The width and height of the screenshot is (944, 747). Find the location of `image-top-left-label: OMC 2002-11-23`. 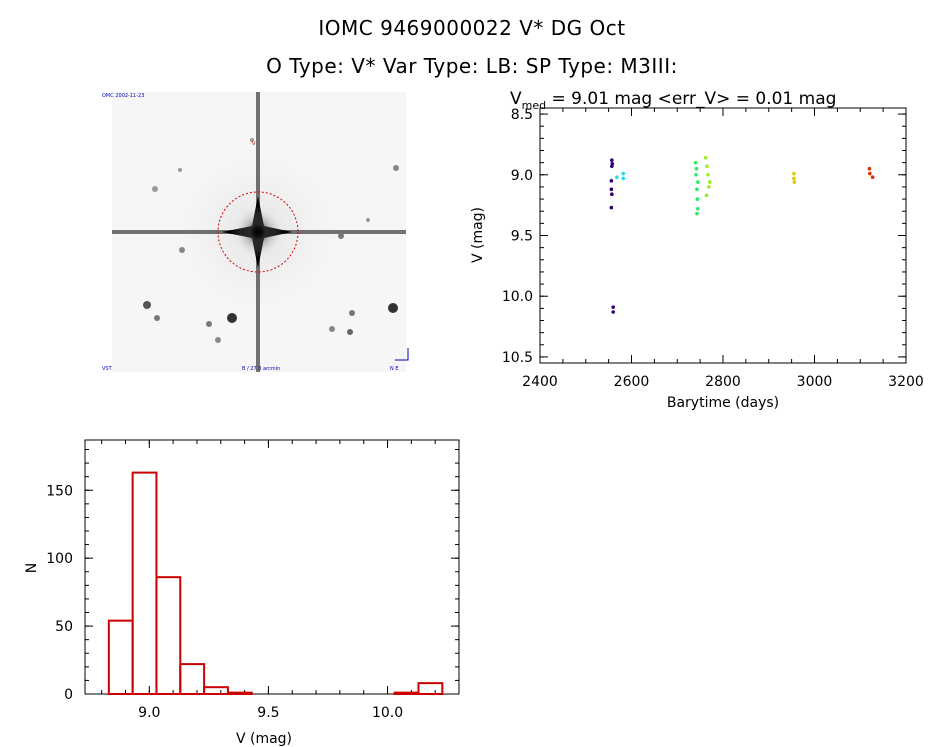

image-top-left-label: OMC 2002-11-23 is located at coordinates (123, 96).